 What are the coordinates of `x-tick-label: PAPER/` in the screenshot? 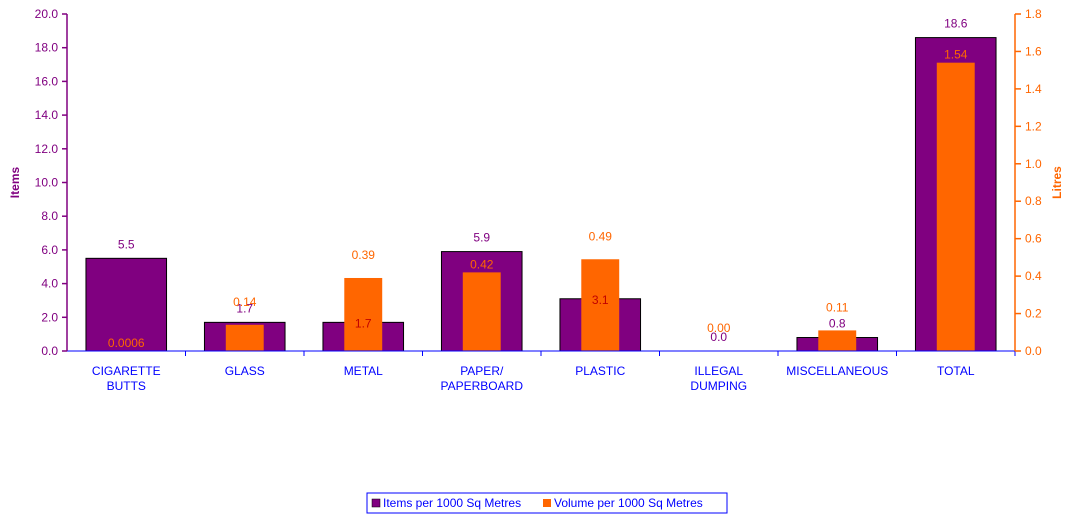 It's located at (482, 371).